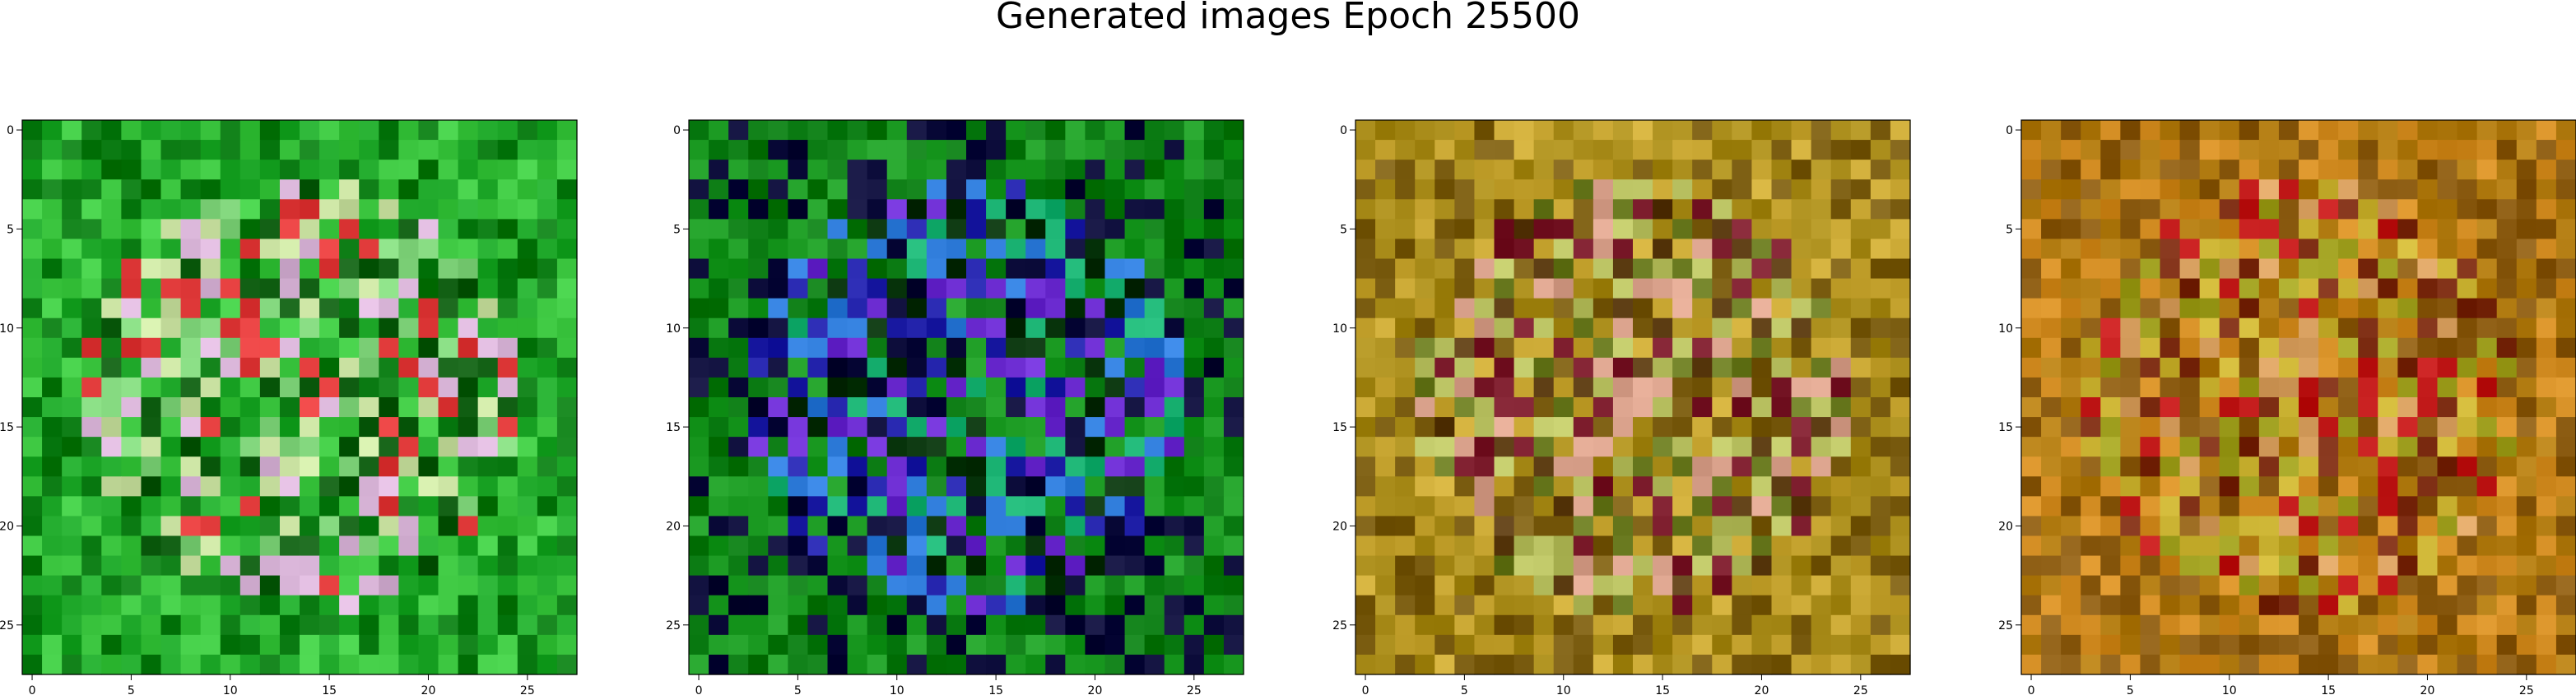  I want to click on y-tick-label: 0, so click(10, 130).